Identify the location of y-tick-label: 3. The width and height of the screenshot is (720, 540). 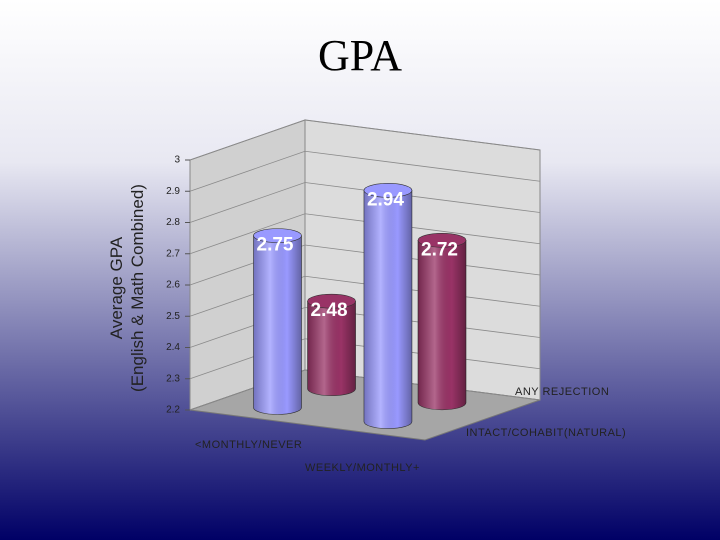
(177, 160).